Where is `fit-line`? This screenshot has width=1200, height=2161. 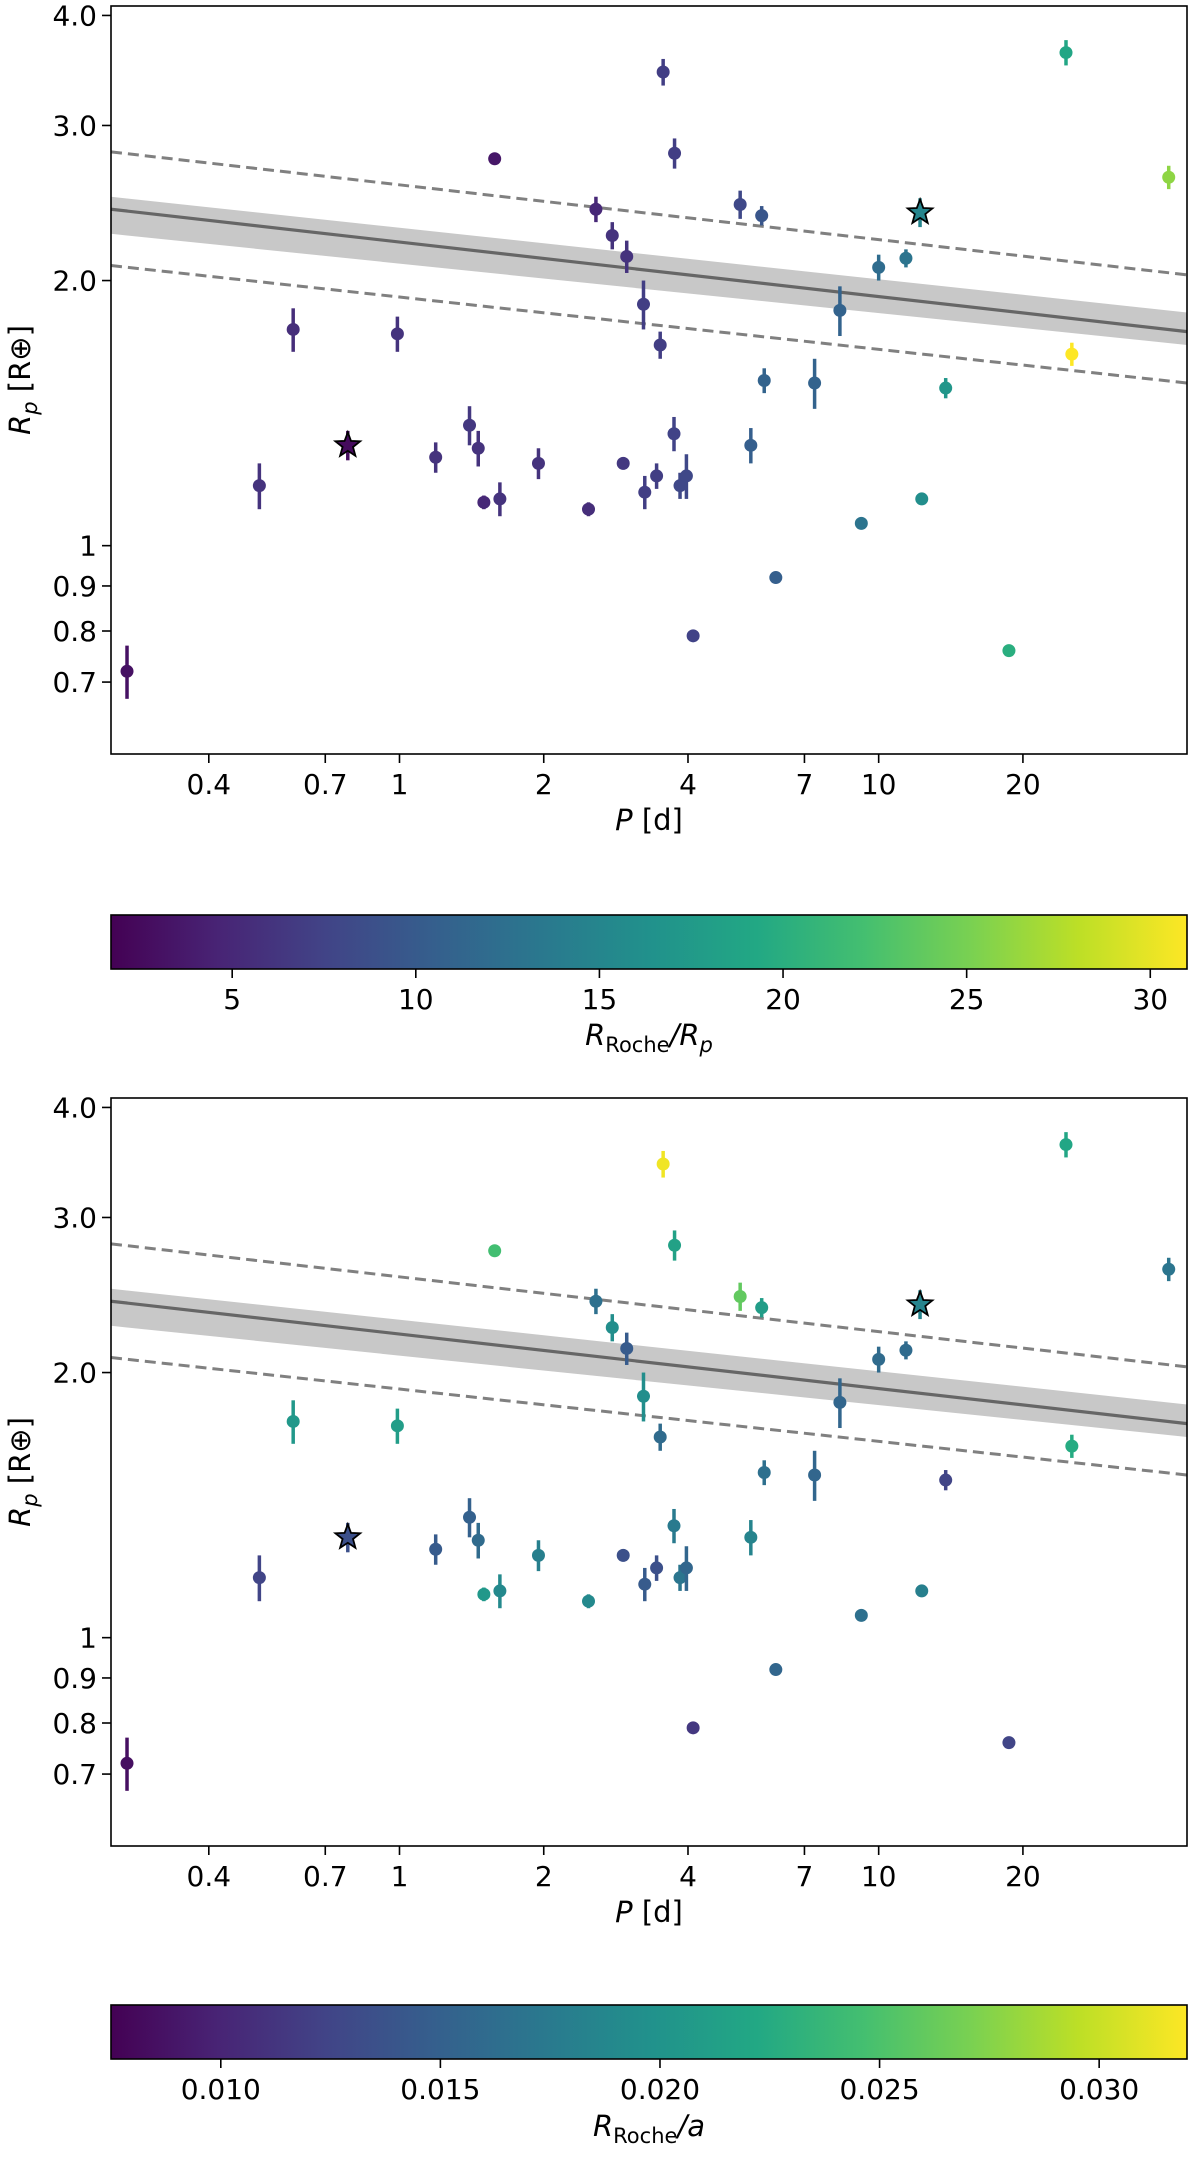
fit-line is located at coordinates (649, 270).